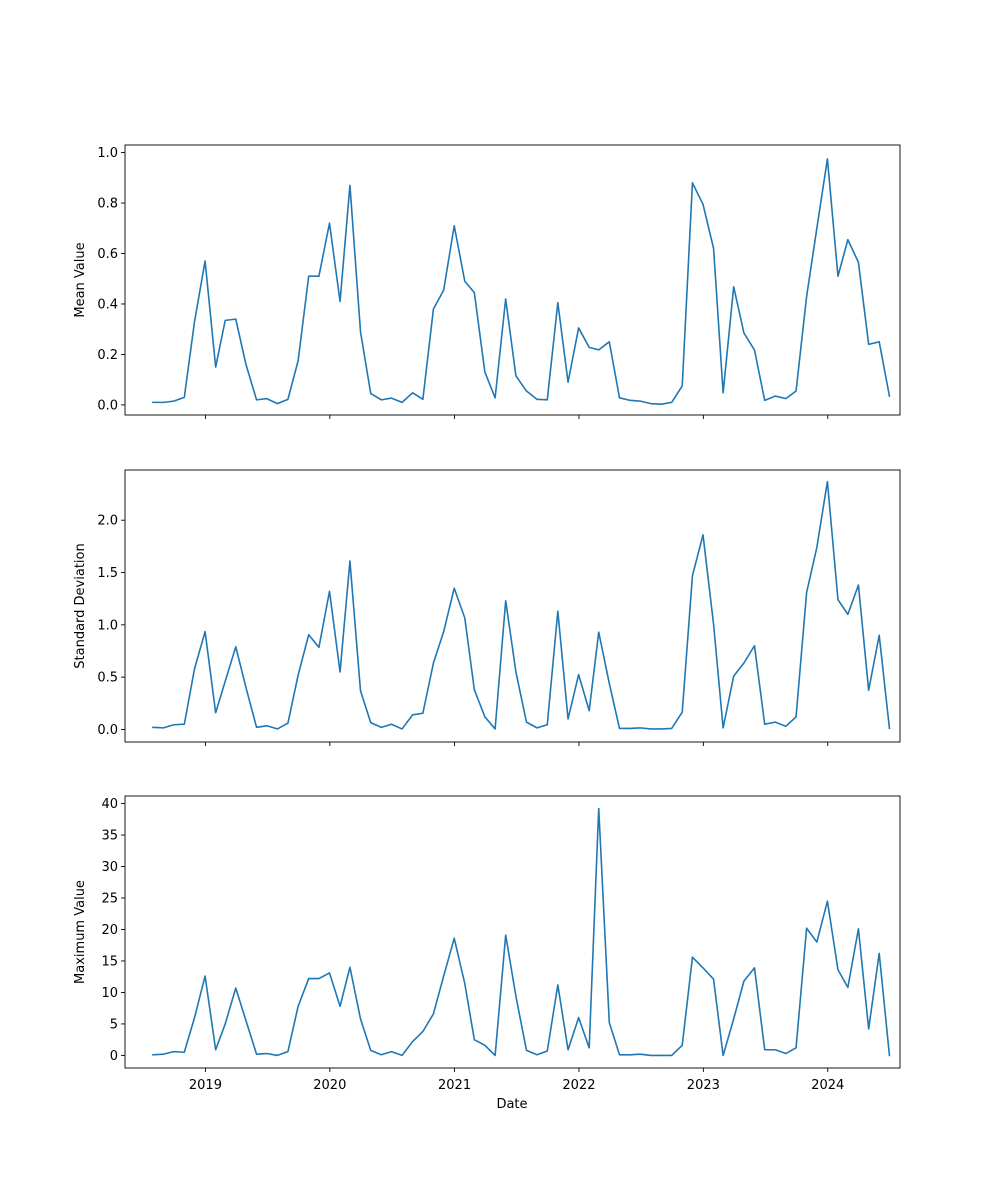 Image resolution: width=1000 pixels, height=1200 pixels. What do you see at coordinates (703, 1085) in the screenshot?
I see `x-tick-label: 2023` at bounding box center [703, 1085].